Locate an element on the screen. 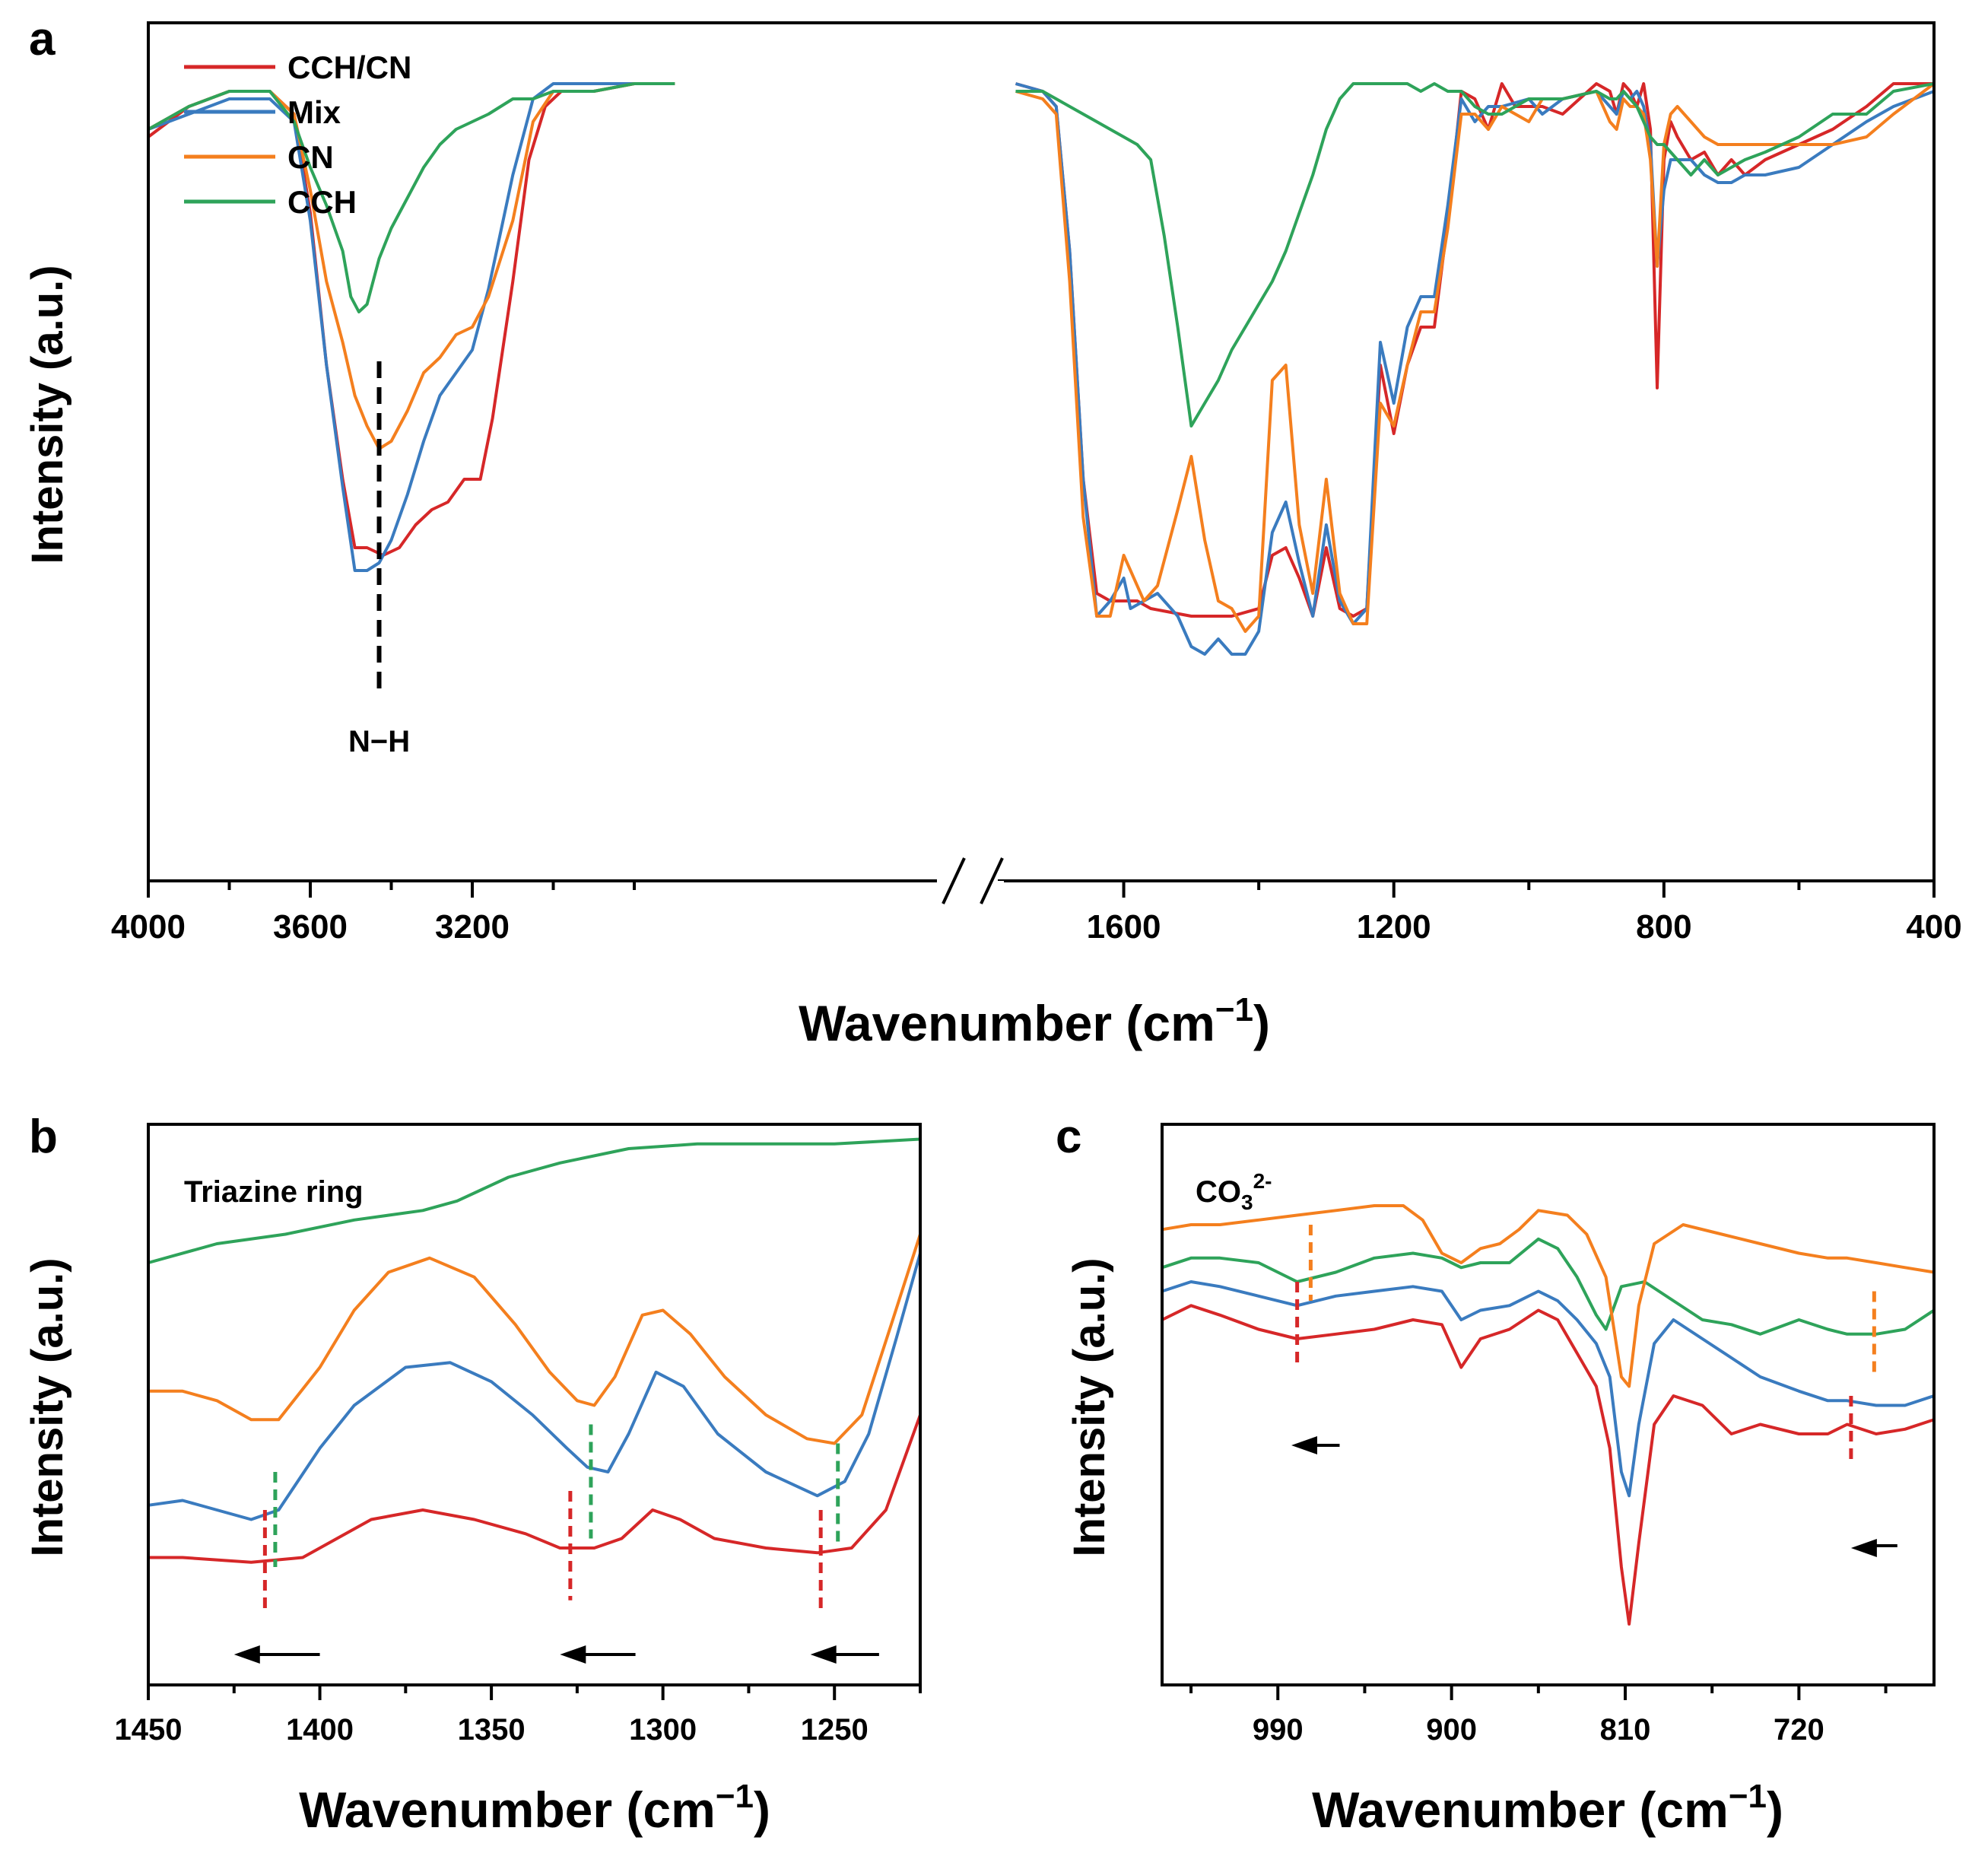 This screenshot has width=1988, height=1850. axis-break-slash-right is located at coordinates (992, 880).